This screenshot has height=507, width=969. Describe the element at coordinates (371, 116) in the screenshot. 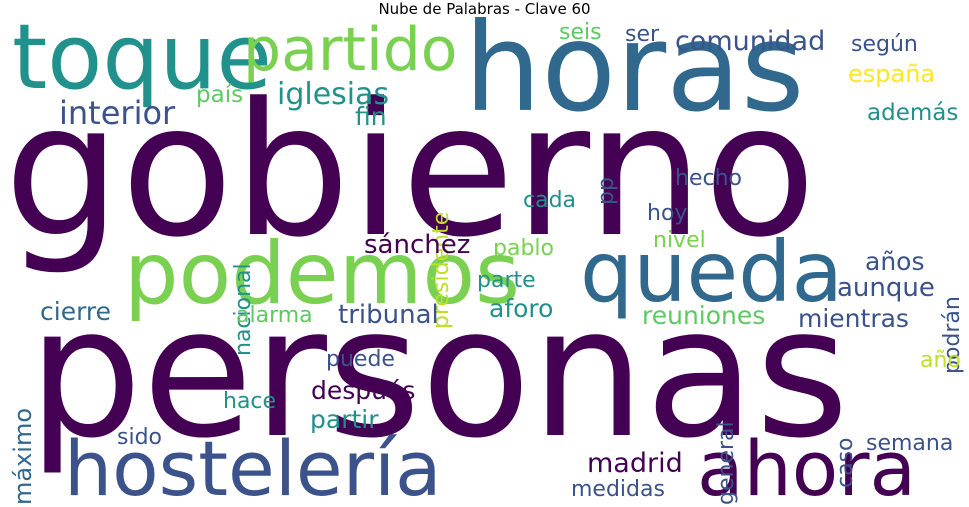

I see `word-fin: fin` at that location.